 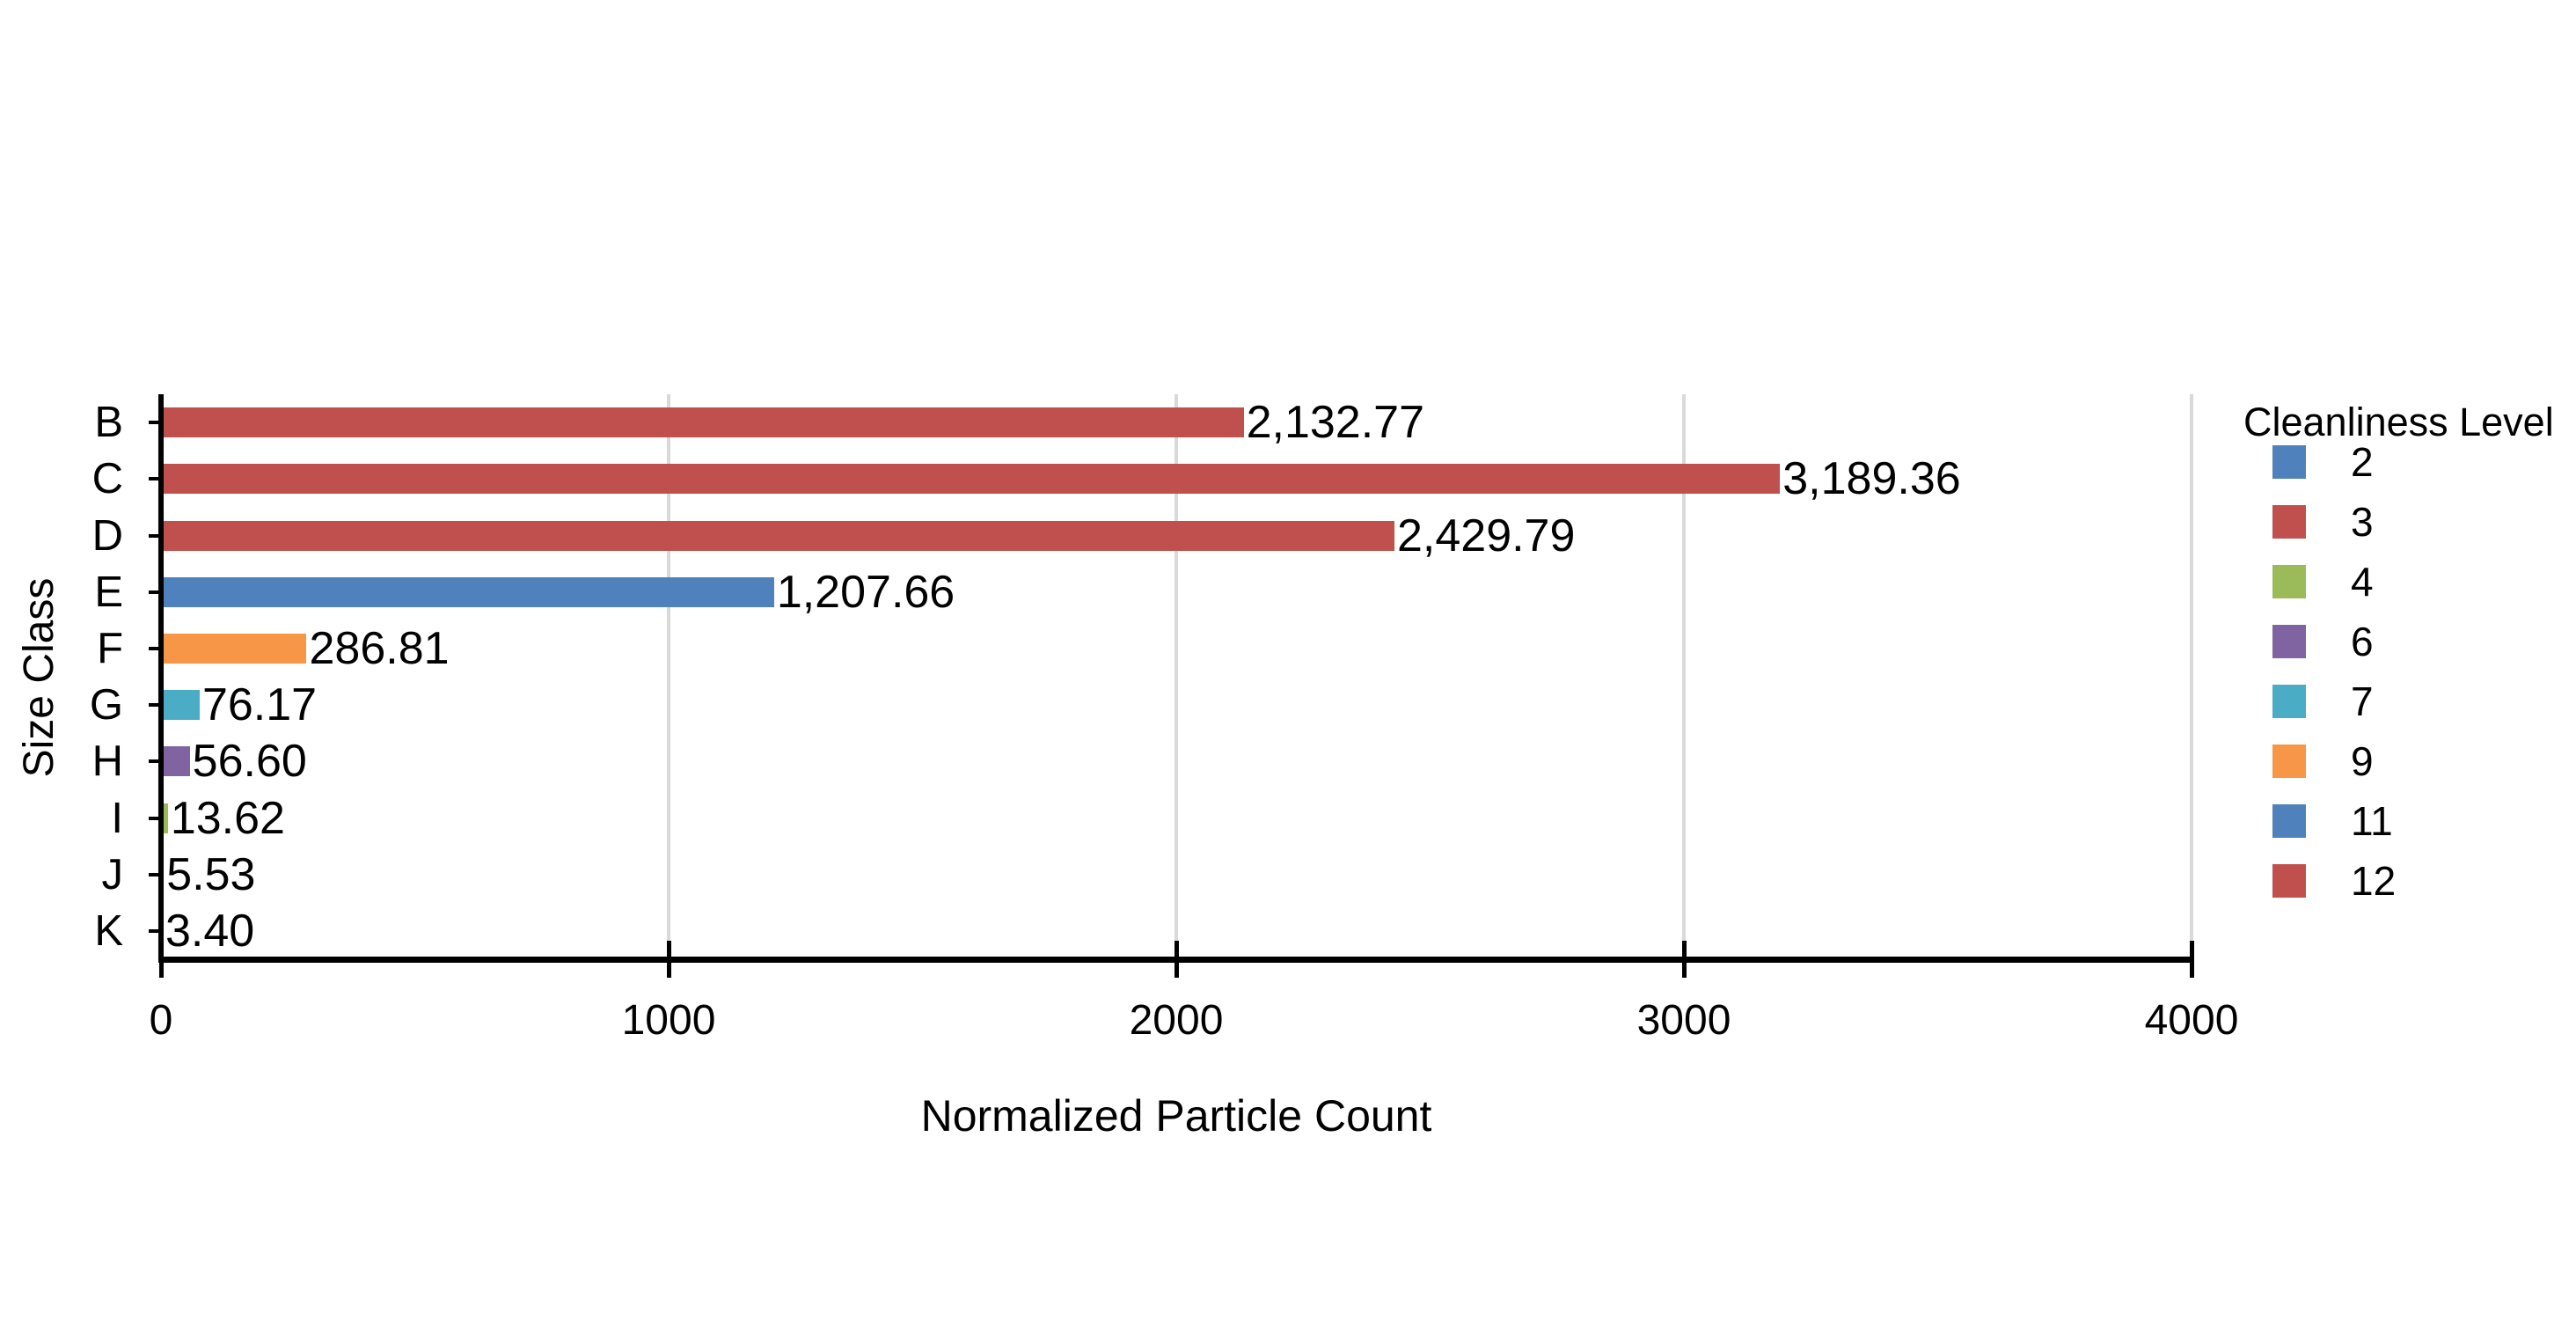 What do you see at coordinates (2191, 1021) in the screenshot?
I see `x-tick-label: 4000` at bounding box center [2191, 1021].